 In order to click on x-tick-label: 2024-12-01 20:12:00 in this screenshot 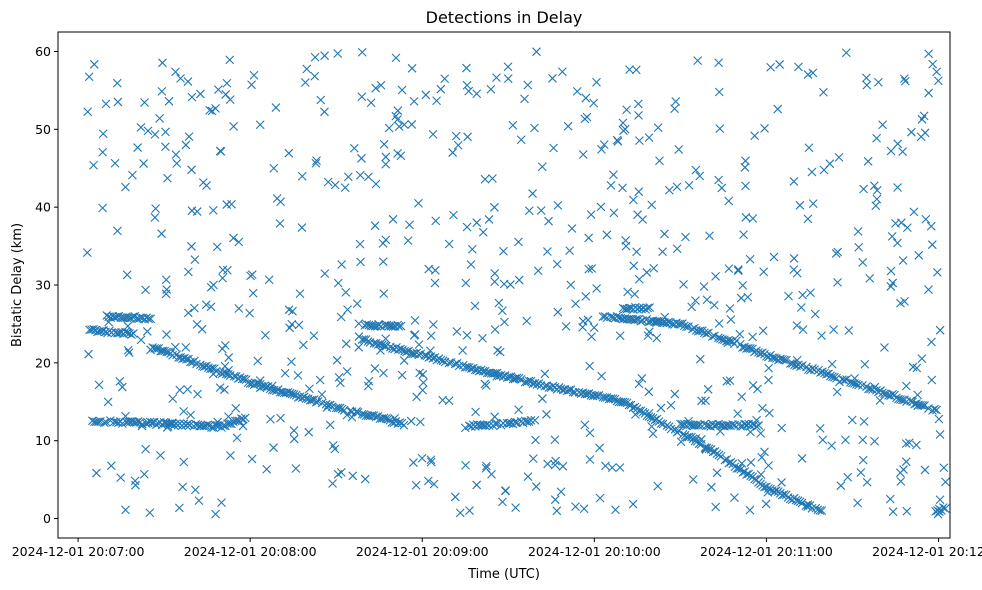, I will do `click(927, 551)`.